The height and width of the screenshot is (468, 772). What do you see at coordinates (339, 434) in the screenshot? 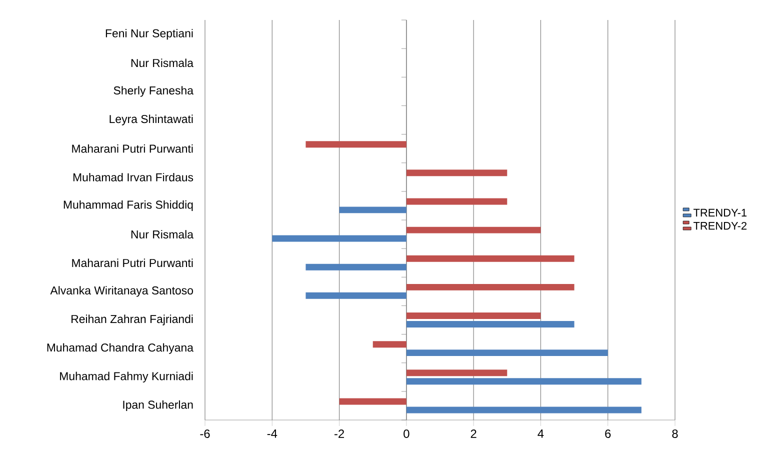
I see `x-tick-label: -2` at bounding box center [339, 434].